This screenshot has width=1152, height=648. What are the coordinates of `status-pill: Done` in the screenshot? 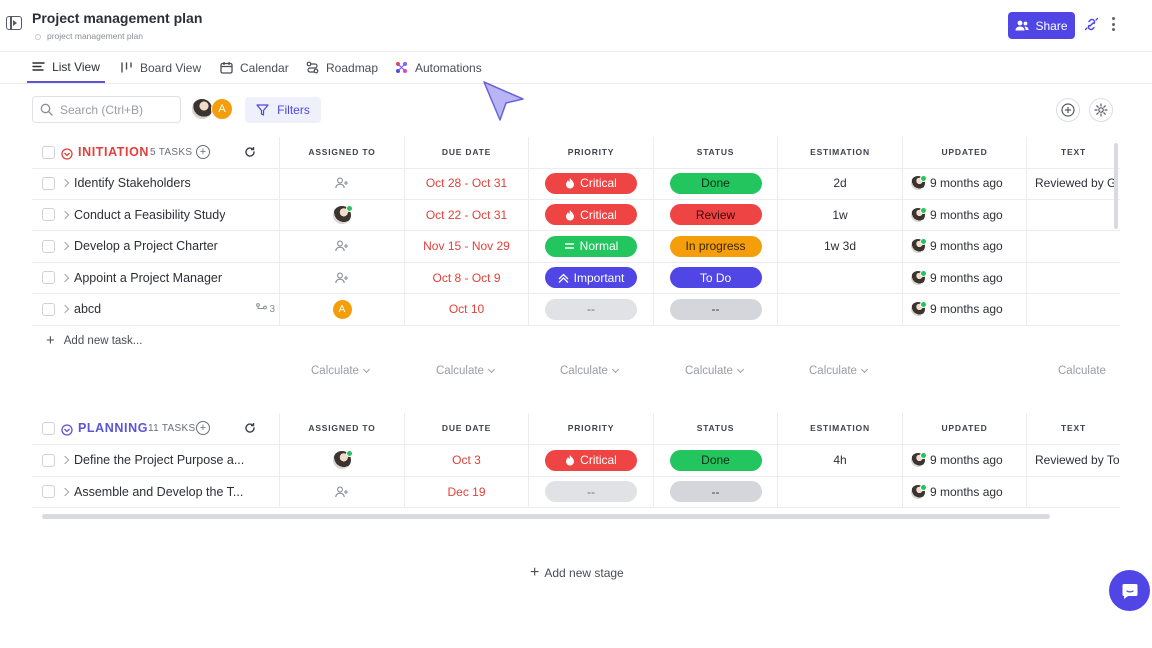 It's located at (715, 460).